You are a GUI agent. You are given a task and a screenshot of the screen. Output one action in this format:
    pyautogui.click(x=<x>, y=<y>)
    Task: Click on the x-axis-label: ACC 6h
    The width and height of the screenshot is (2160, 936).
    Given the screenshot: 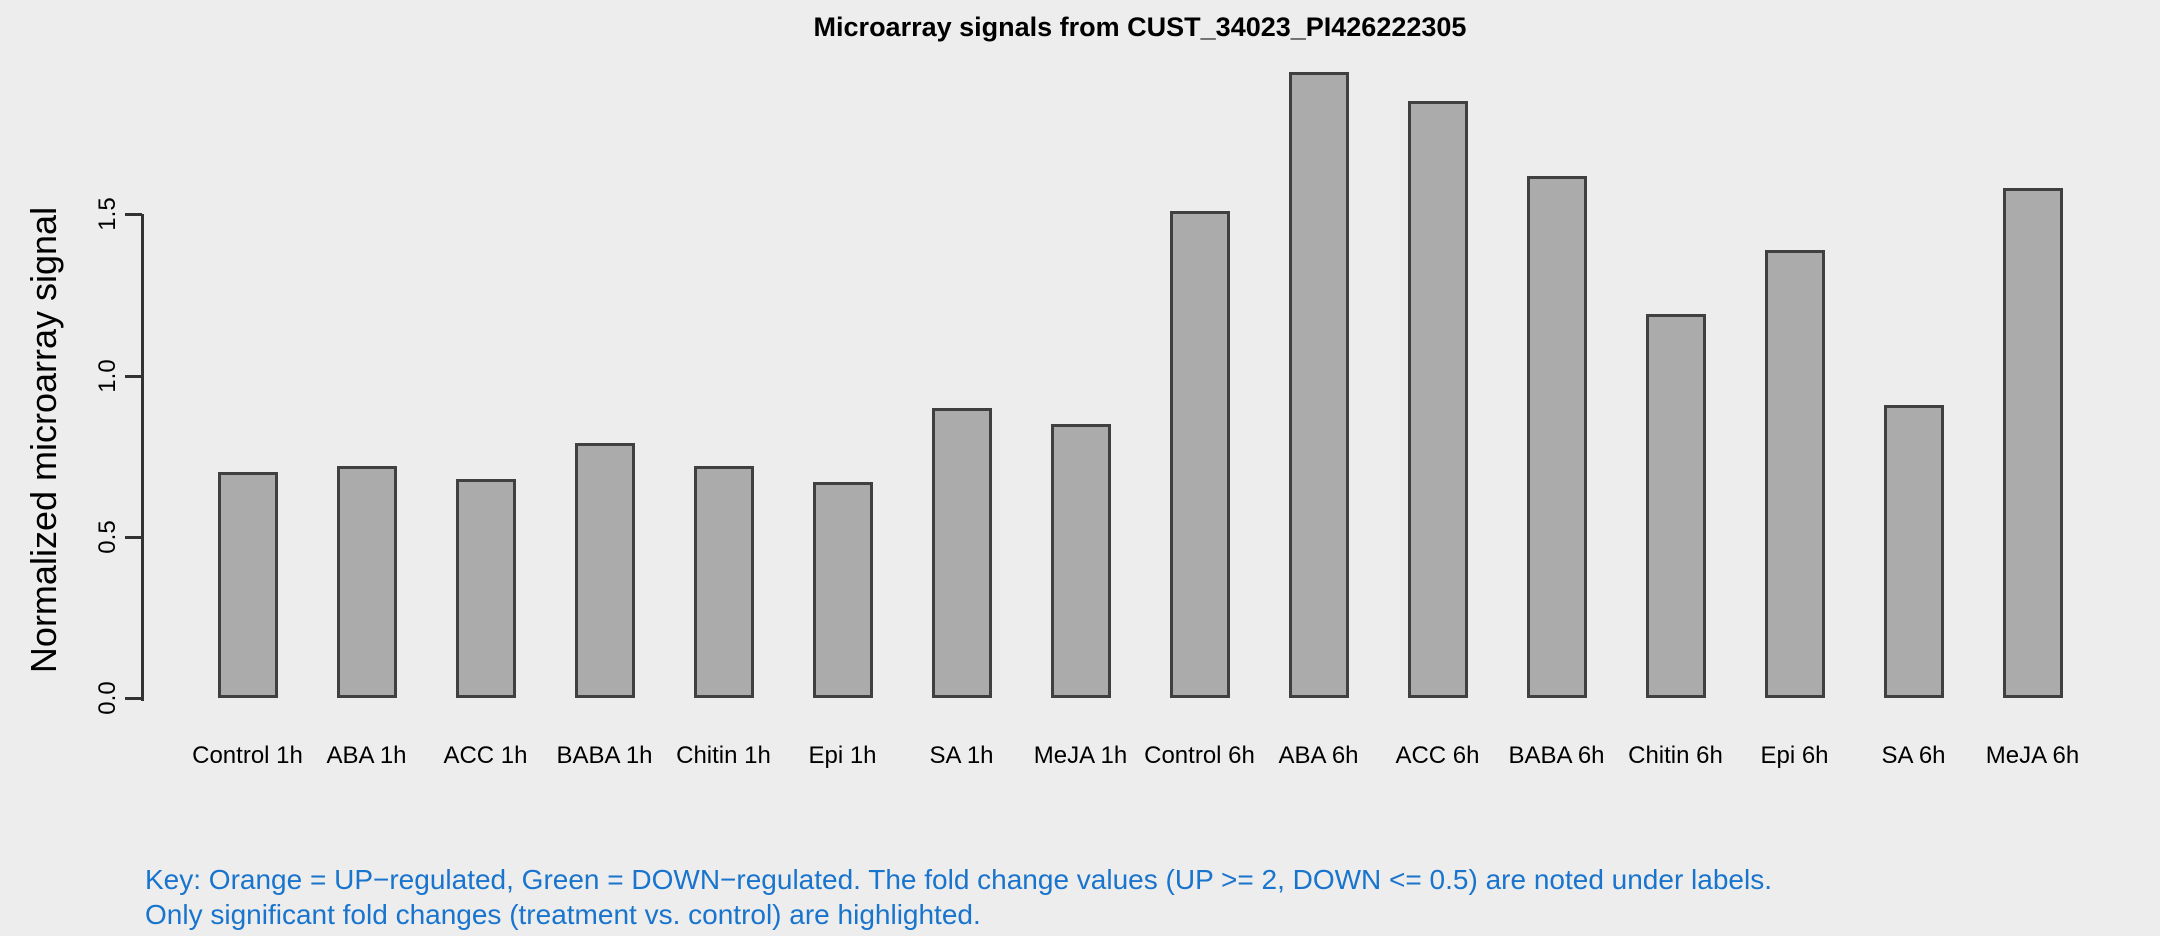 What is the action you would take?
    pyautogui.click(x=1437, y=755)
    